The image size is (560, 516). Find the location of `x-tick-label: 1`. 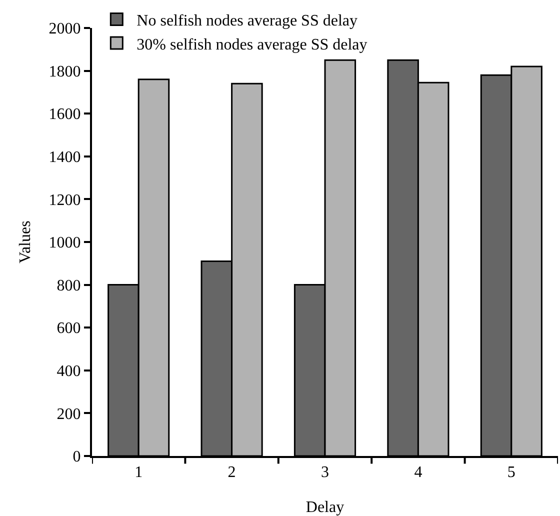

x-tick-label: 1 is located at coordinates (138, 473).